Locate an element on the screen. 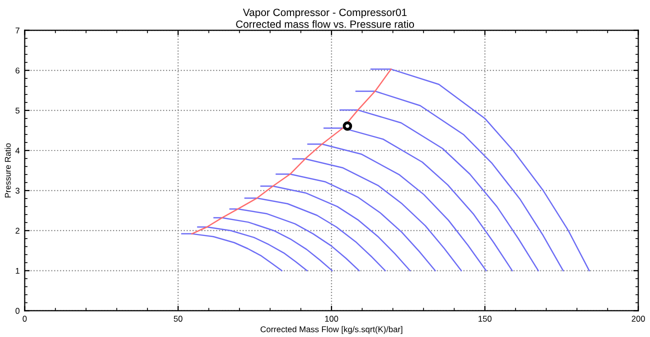 The image size is (650, 337). y-tick-label: 7 is located at coordinates (18, 31).